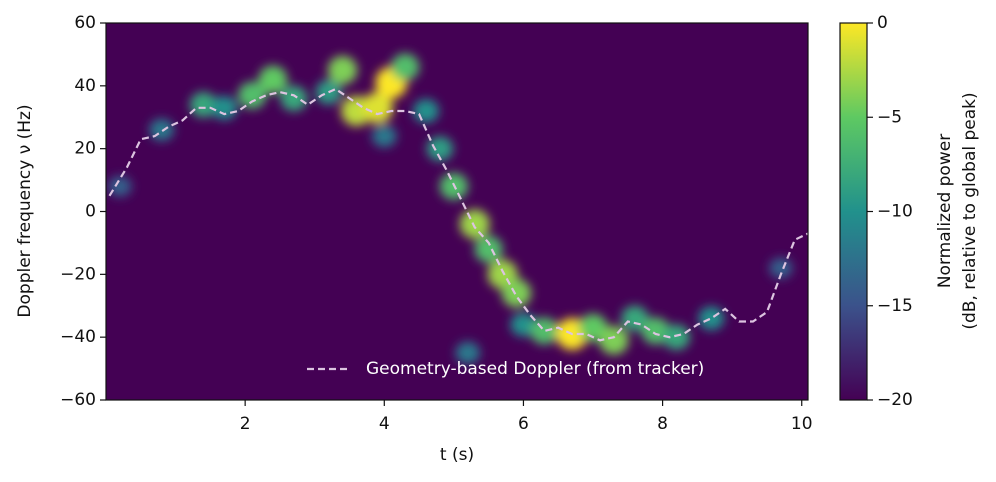 This screenshot has width=996, height=482. I want to click on y-tick-label: 60, so click(85, 23).